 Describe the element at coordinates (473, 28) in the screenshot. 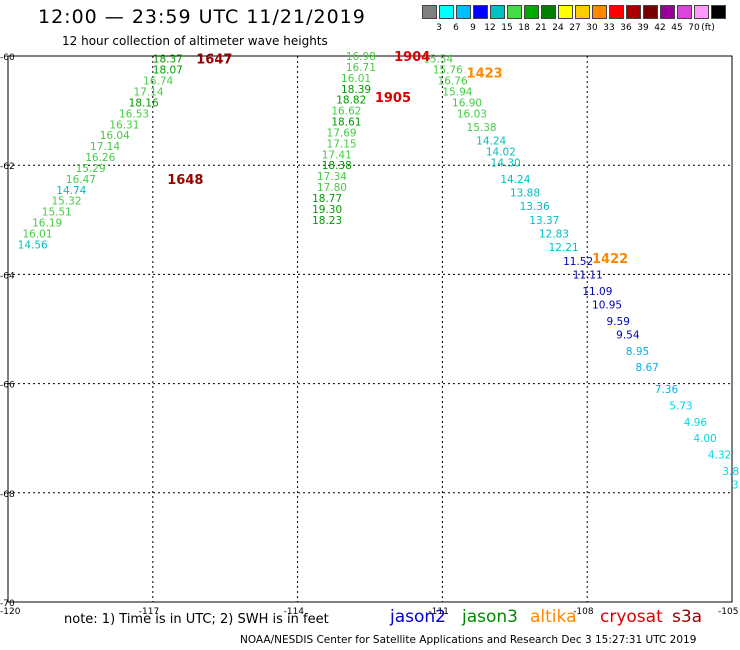

I see `scale-label: 9` at that location.